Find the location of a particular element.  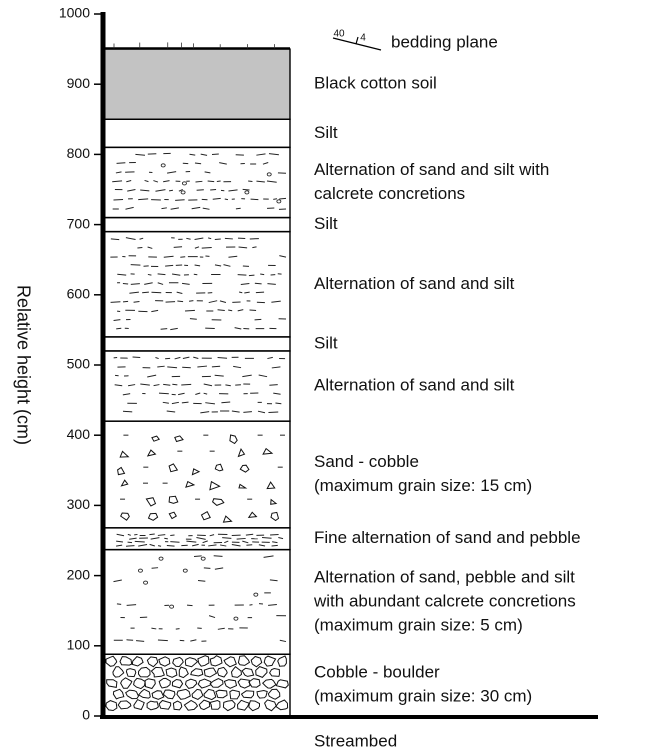

tick-label: 300 is located at coordinates (79, 504).